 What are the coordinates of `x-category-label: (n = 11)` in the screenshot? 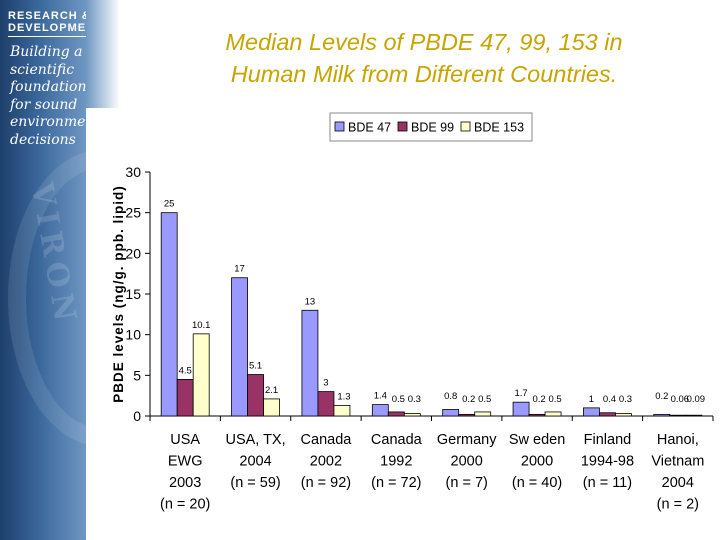 It's located at (607, 483).